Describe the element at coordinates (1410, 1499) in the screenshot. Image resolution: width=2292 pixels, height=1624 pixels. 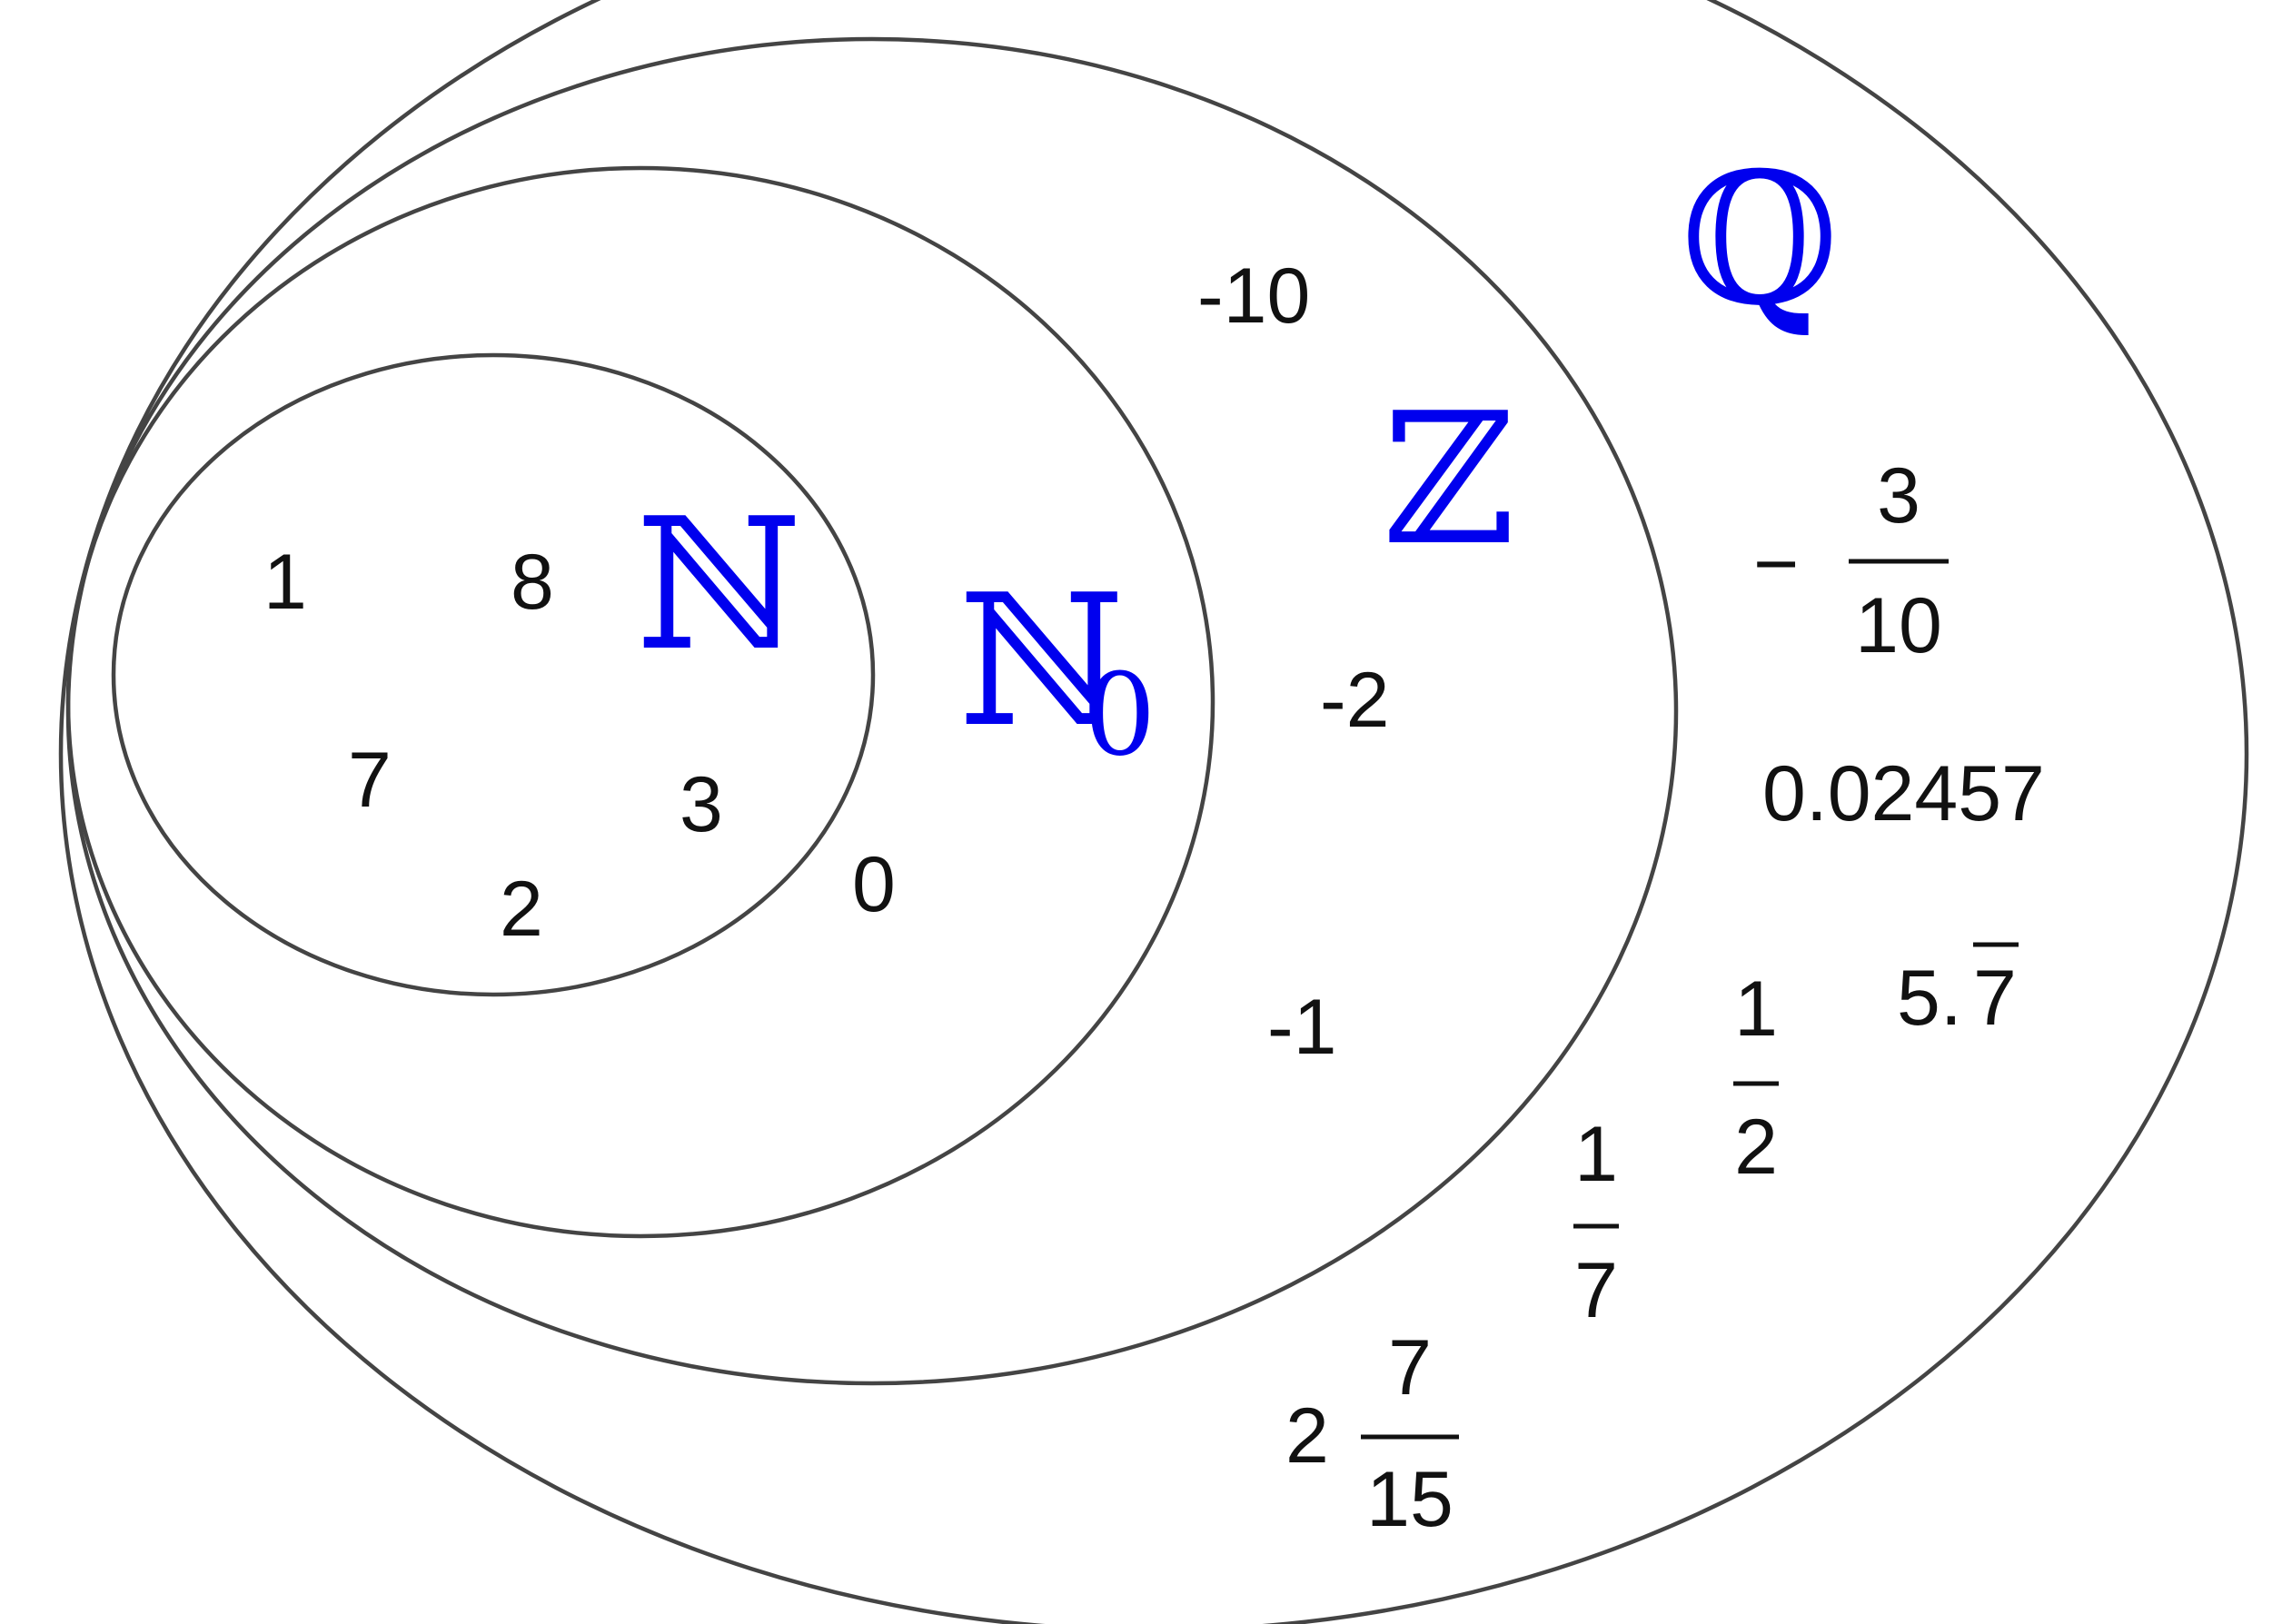
I see `mixed-number-denominator: 15` at that location.